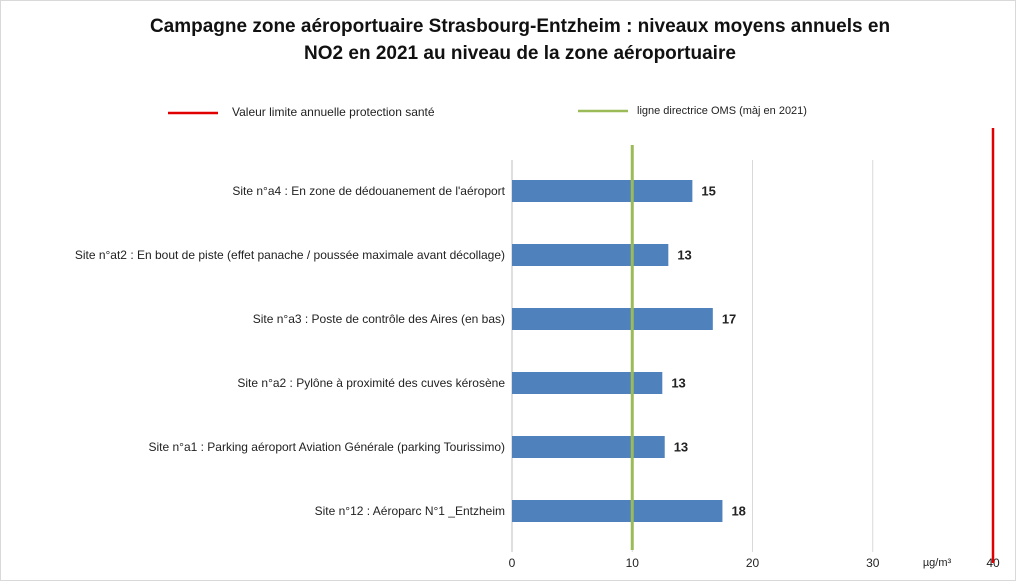 The height and width of the screenshot is (585, 1027). I want to click on category-label: Site n°12 : Aéroparc N°1 _Entzheim, so click(409, 510).